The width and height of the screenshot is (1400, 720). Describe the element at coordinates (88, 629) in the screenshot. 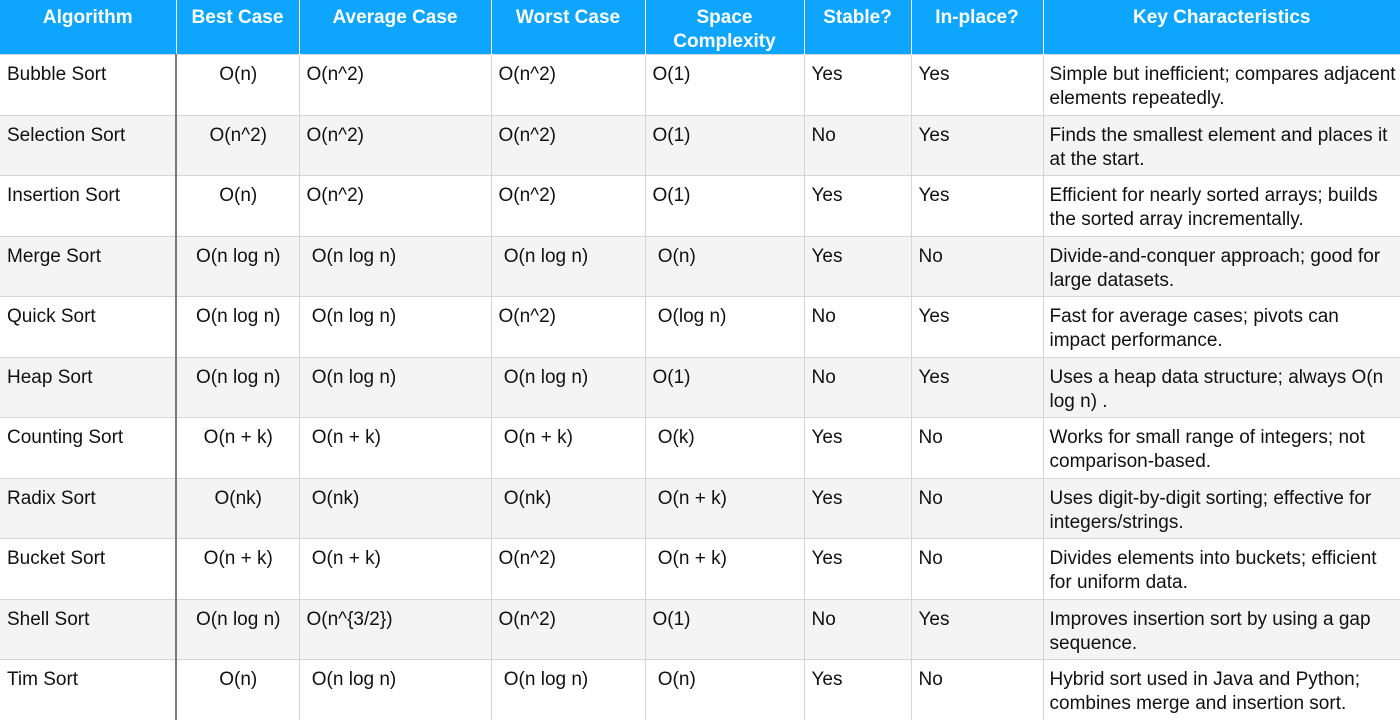

I see `cell-algorithm: Shell Sort` at that location.